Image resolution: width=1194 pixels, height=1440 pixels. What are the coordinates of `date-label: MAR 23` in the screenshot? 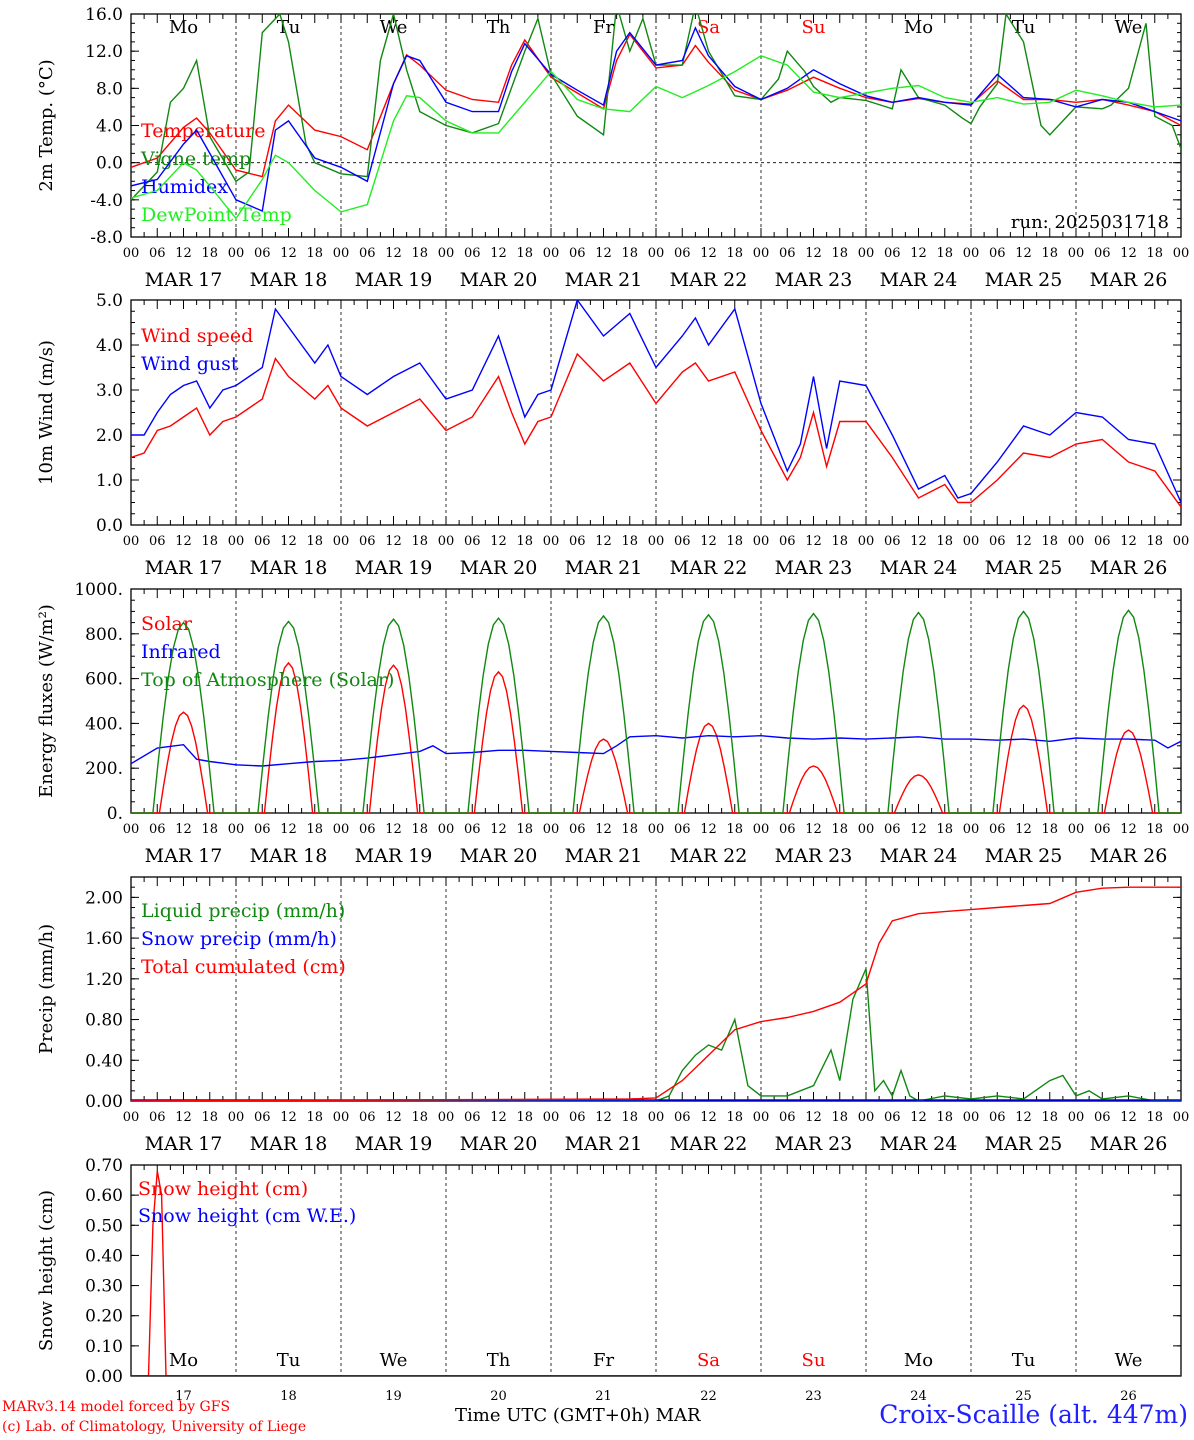 It's located at (814, 856).